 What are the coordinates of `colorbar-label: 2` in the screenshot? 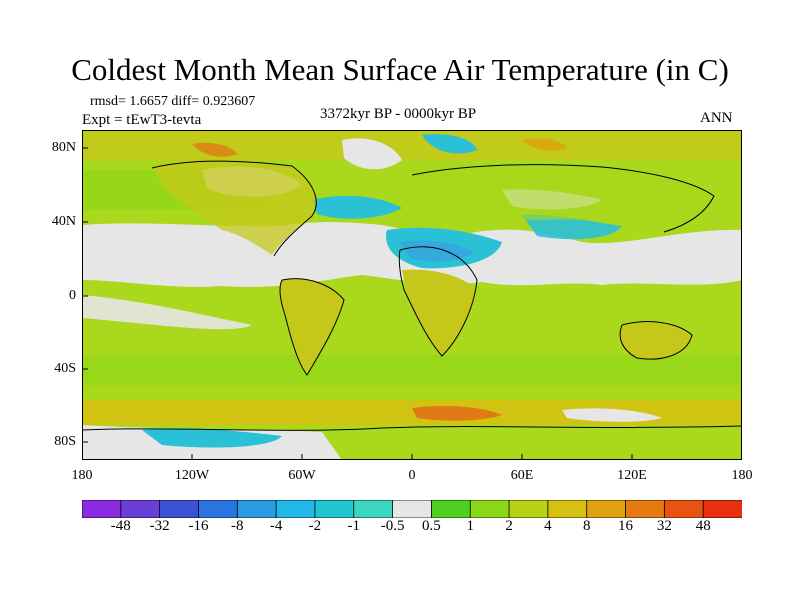 It's located at (509, 526).